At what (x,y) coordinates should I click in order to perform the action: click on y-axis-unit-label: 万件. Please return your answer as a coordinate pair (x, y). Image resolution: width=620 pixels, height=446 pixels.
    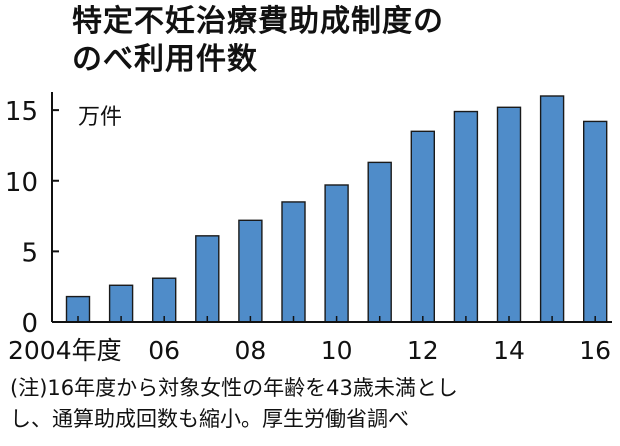
    Looking at the image, I should click on (100, 117).